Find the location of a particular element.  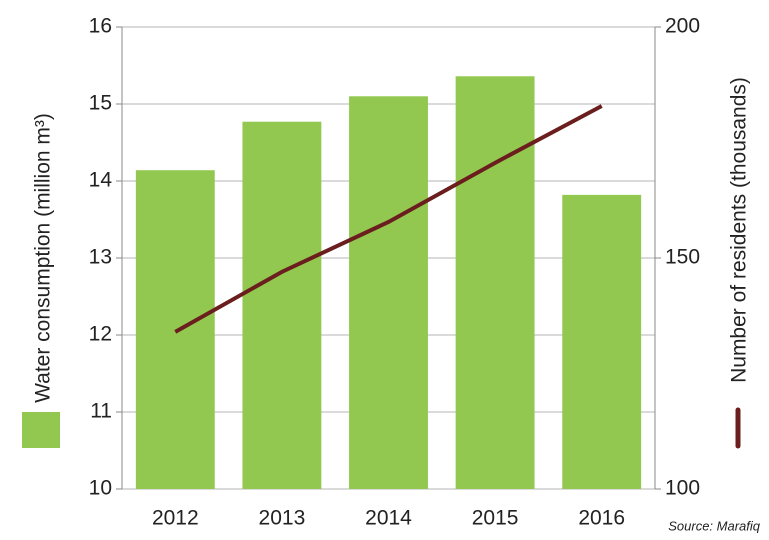

legend-swatch is located at coordinates (41, 430).